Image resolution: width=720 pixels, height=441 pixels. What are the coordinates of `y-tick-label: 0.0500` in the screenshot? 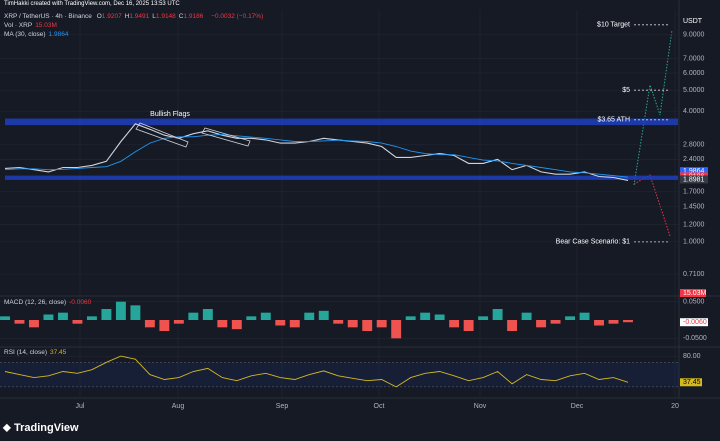 It's located at (694, 302).